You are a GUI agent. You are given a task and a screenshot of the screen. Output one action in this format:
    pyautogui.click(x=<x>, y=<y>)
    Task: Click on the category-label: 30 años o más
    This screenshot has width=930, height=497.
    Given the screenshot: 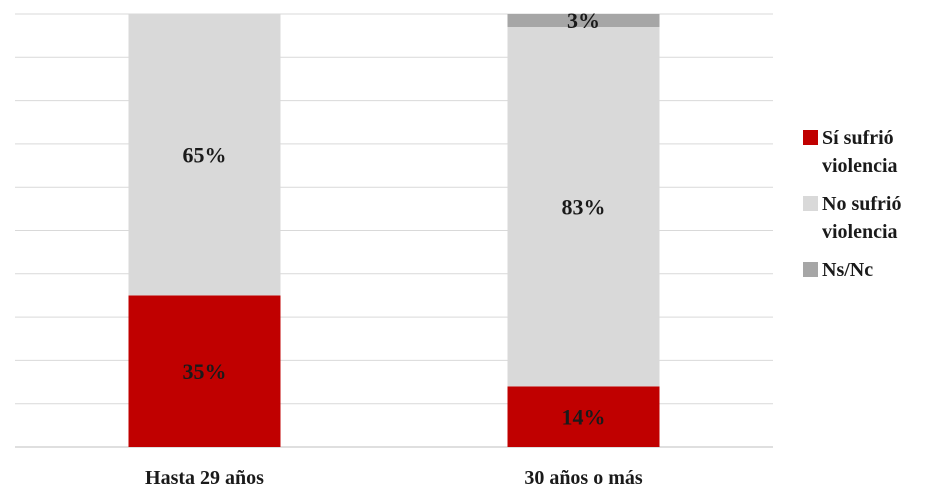 What is the action you would take?
    pyautogui.click(x=583, y=478)
    